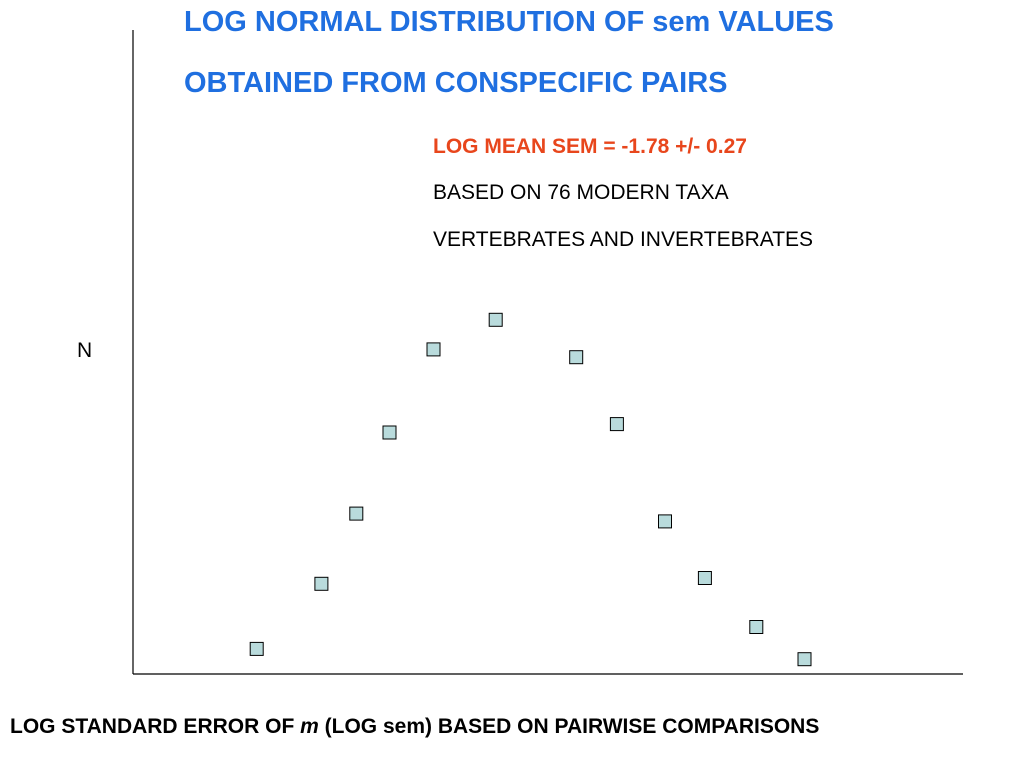 The image size is (1024, 768). What do you see at coordinates (569, 726) in the screenshot?
I see `x-axis-label-part-2: (LOG sem) BASED ON PAIRWISE COMPARISONS` at bounding box center [569, 726].